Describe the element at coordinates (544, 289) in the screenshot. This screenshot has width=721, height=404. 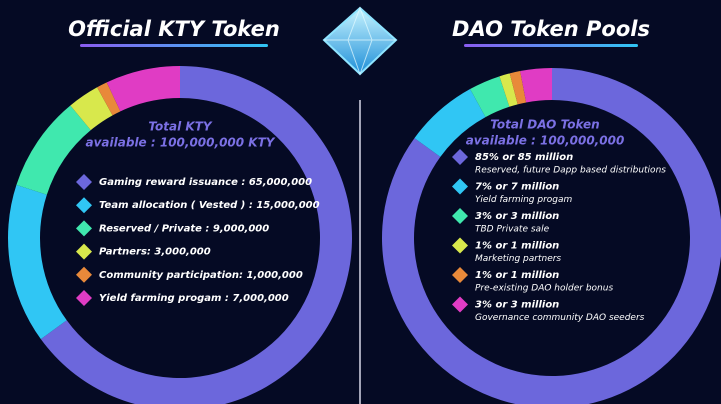
I see `legend-description: Pre-existing DAO holder bonus` at that location.